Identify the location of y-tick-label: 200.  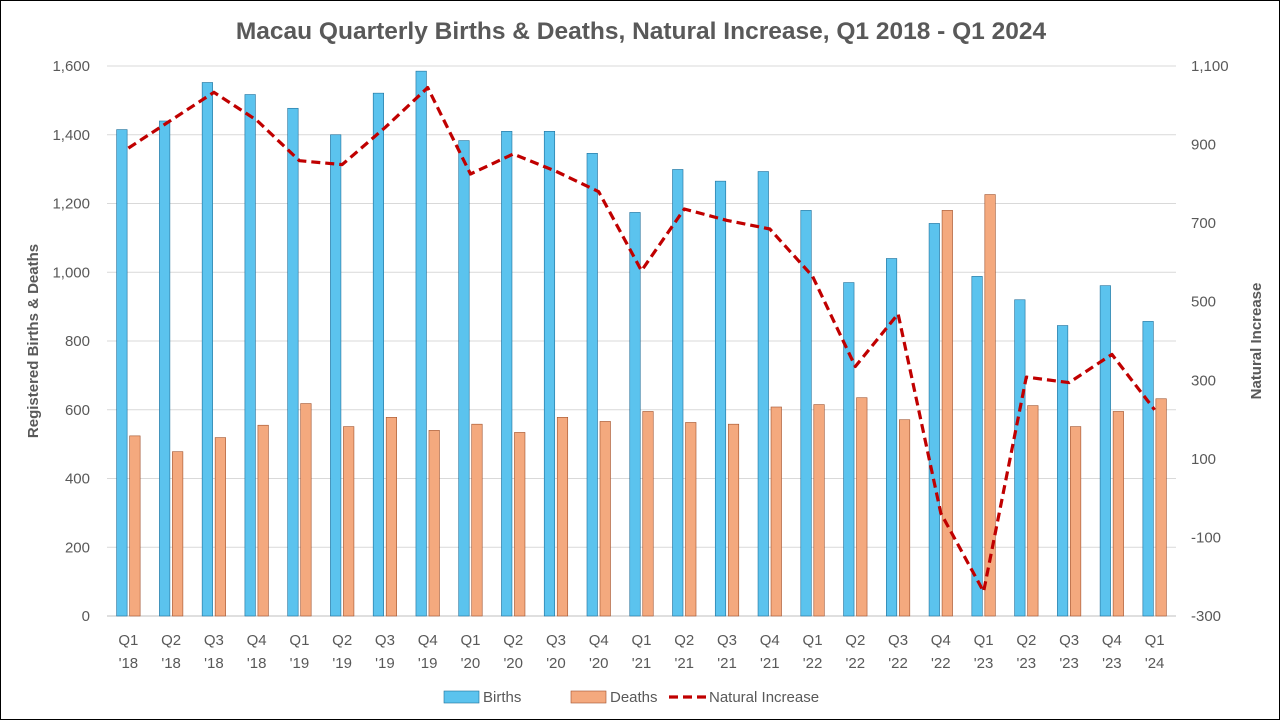
(77, 547).